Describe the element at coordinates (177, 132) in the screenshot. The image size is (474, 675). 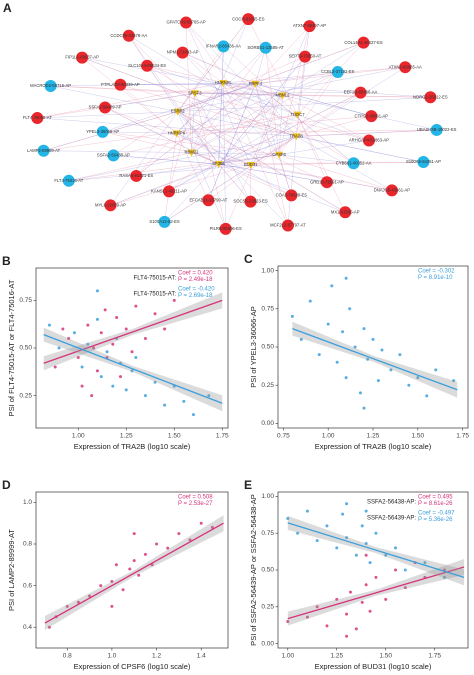
I see `node-label: HNRNPK` at that location.